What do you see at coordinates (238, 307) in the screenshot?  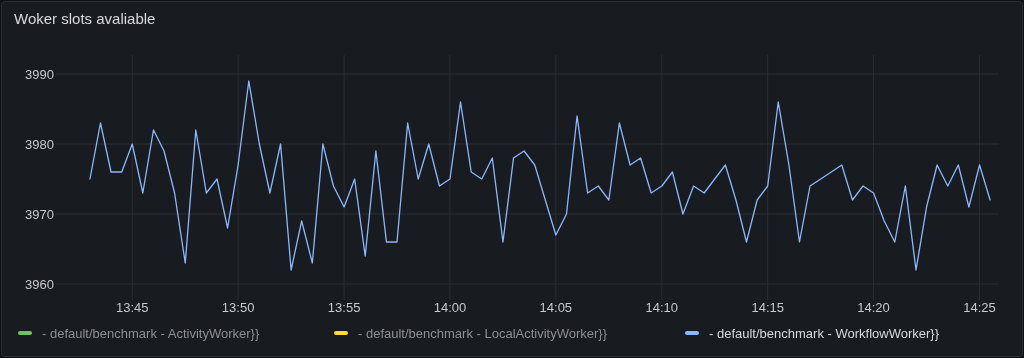 I see `x-tick-label: 13:50` at bounding box center [238, 307].